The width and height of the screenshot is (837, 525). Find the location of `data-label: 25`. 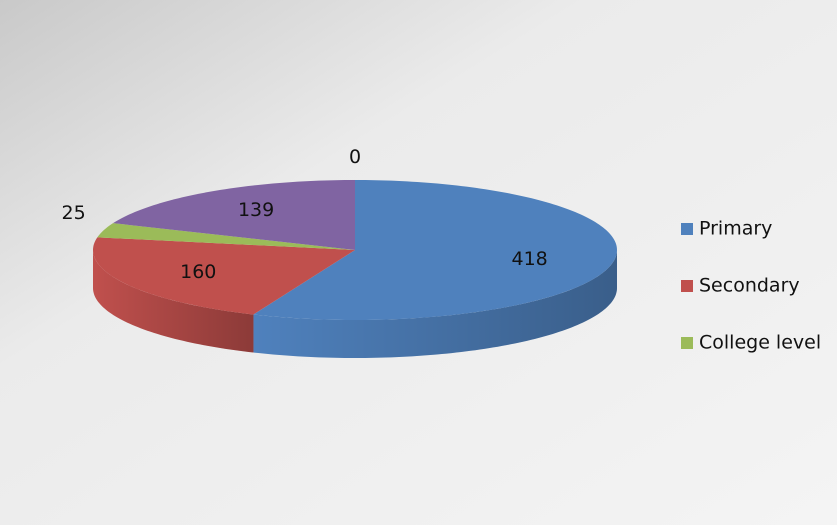

data-label: 25 is located at coordinates (74, 213).